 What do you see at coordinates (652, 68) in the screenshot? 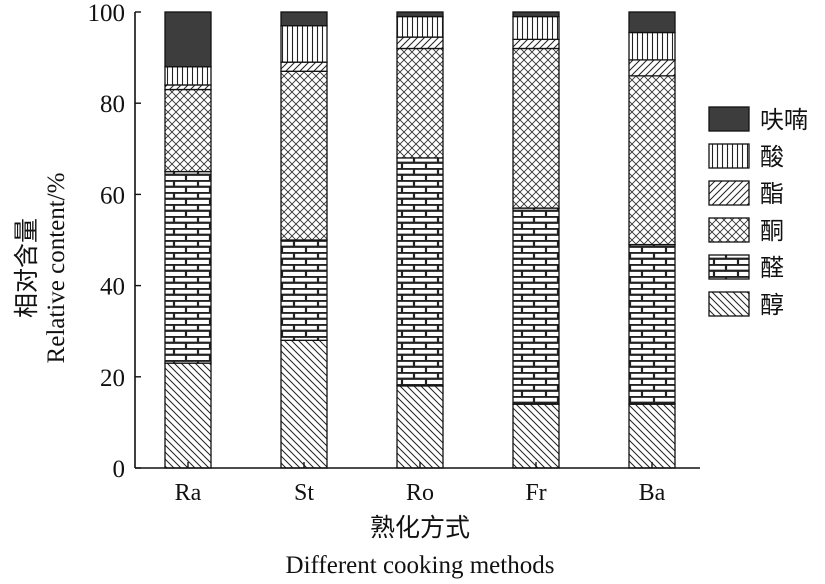
I see `bar-segment-Ba-酯` at bounding box center [652, 68].